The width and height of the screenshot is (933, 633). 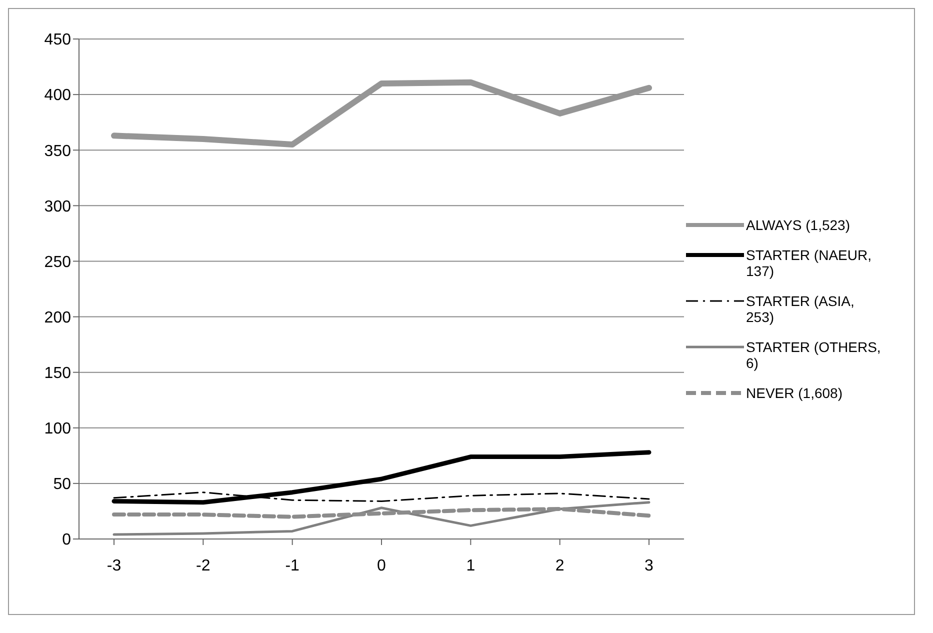 What do you see at coordinates (58, 95) in the screenshot?
I see `y-tick-label: 400` at bounding box center [58, 95].